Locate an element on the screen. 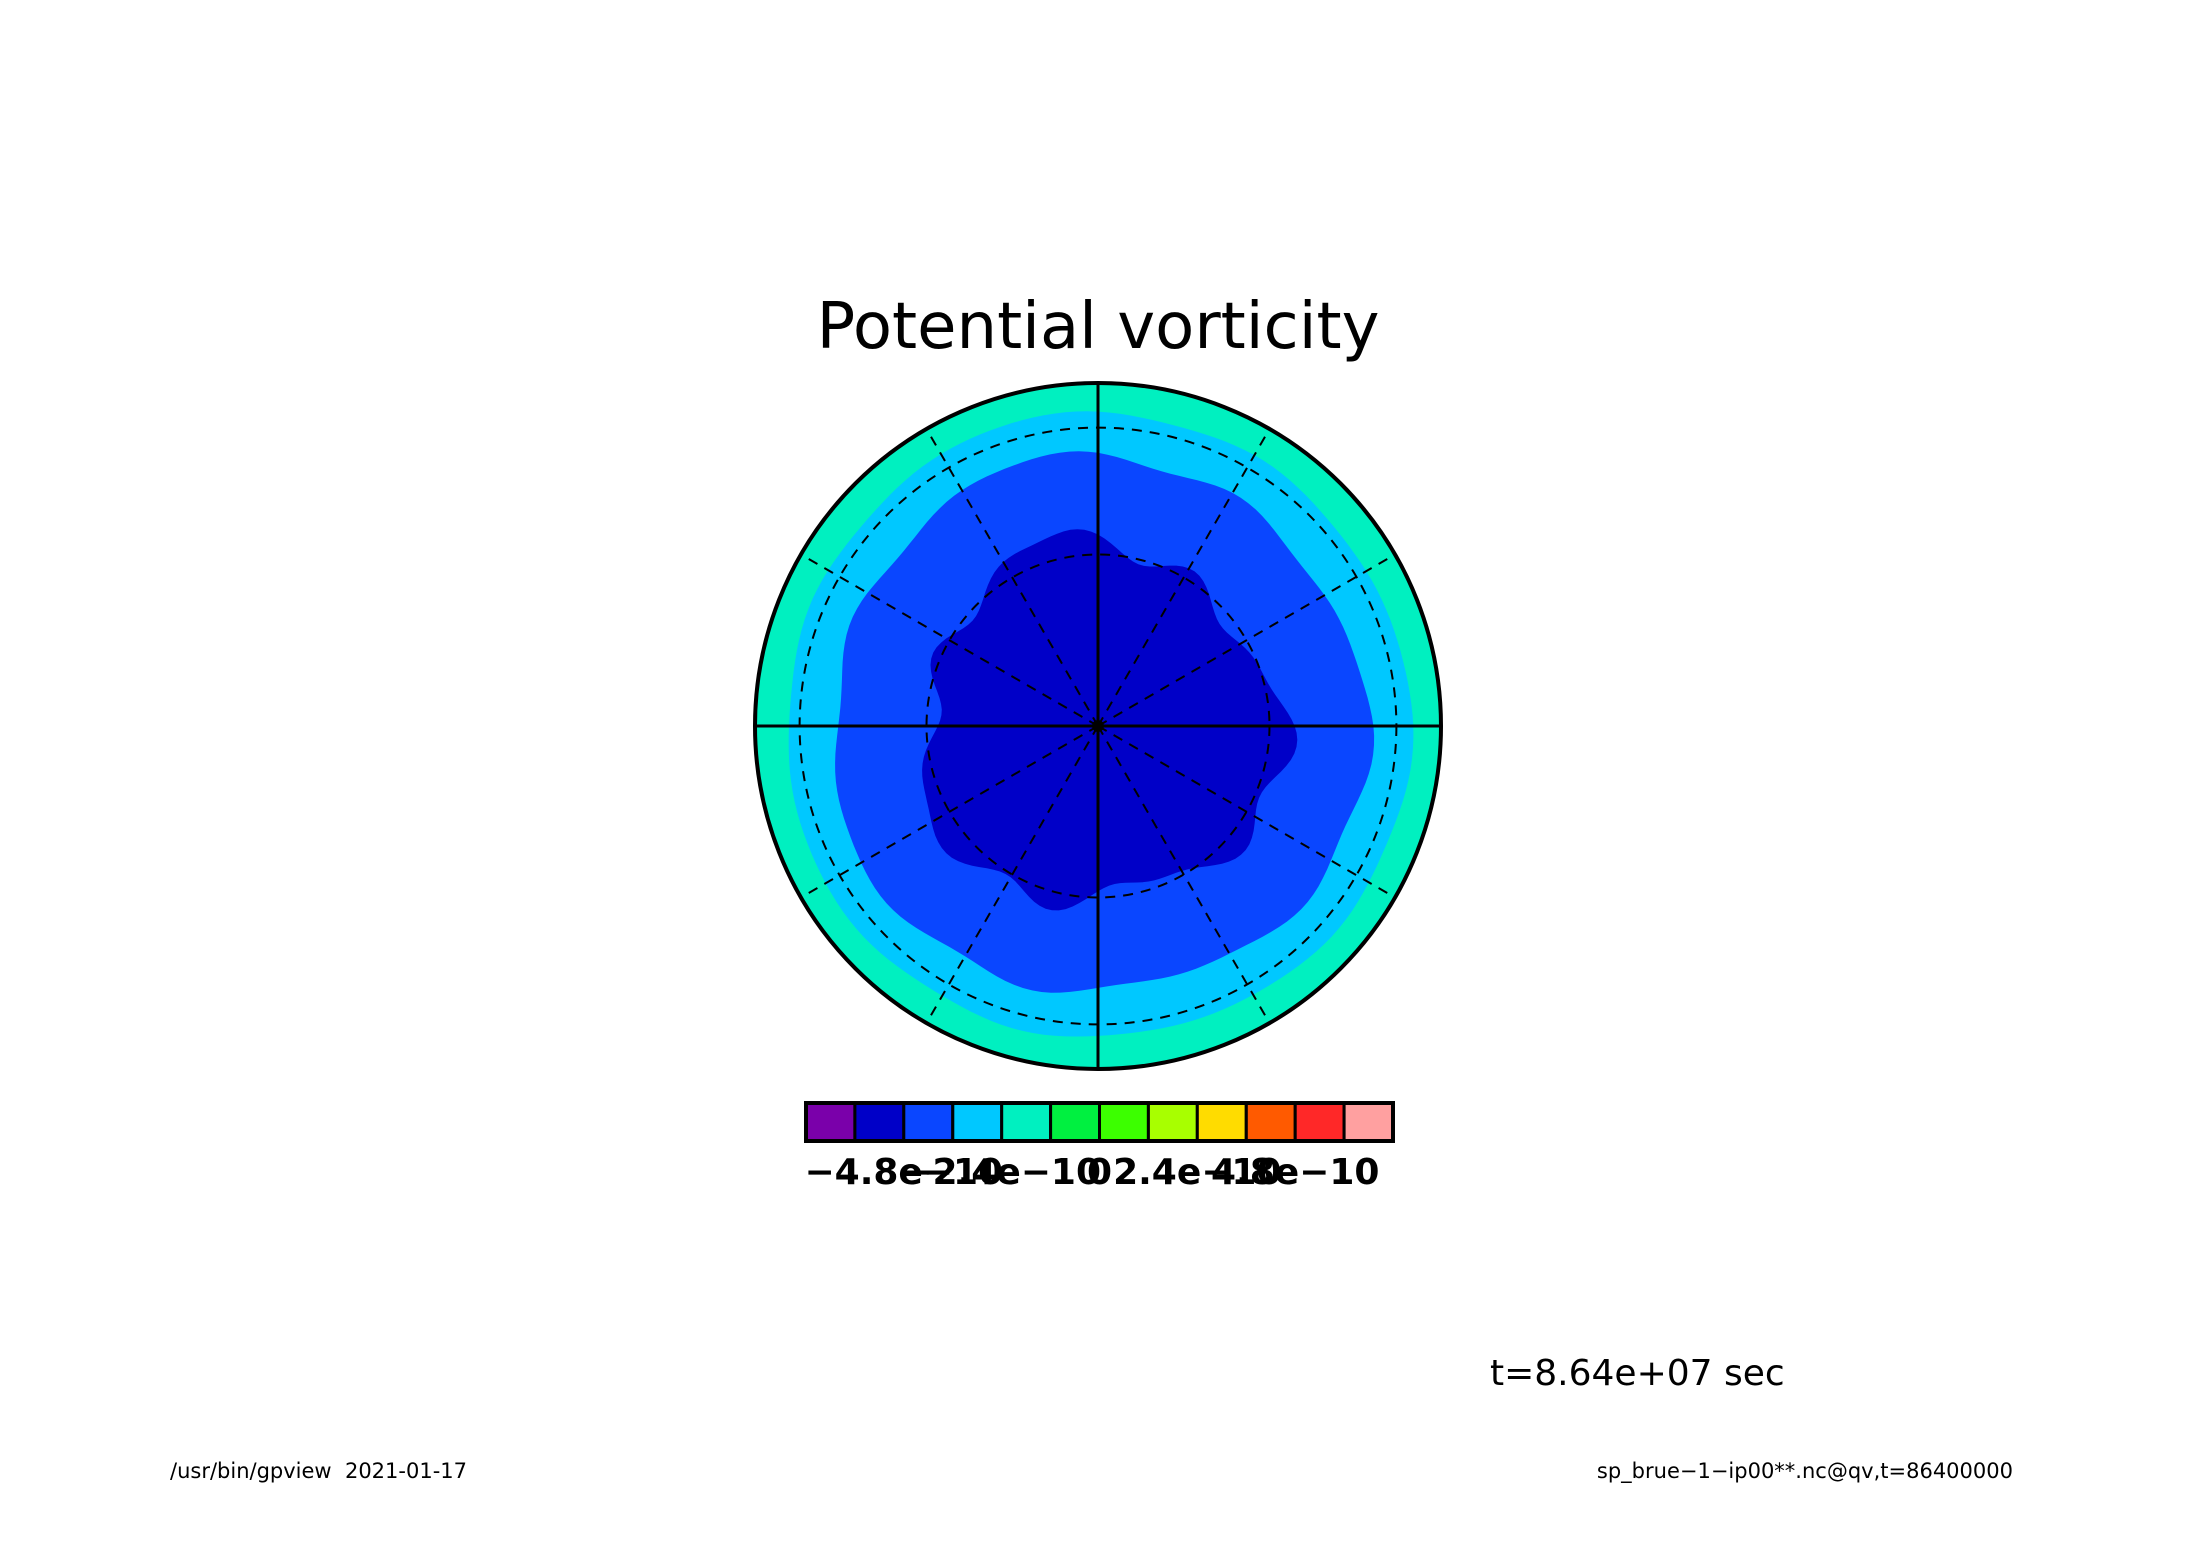 This screenshot has width=2188, height=1546. colorbar-frame is located at coordinates (1099, 1122).